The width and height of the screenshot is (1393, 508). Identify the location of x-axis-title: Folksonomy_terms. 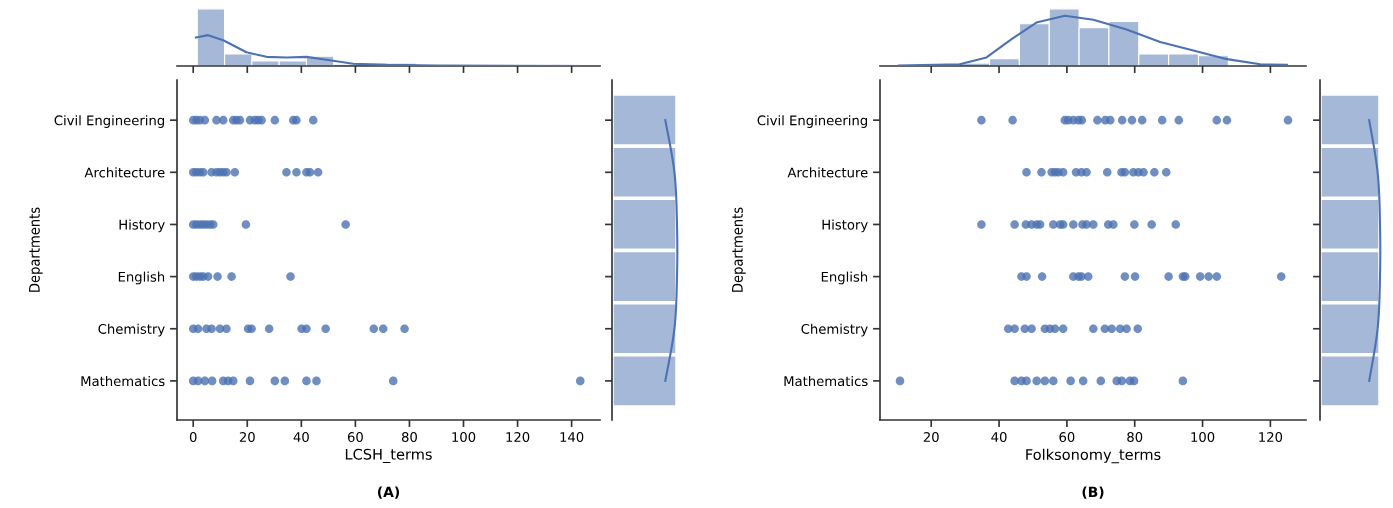
(1093, 456).